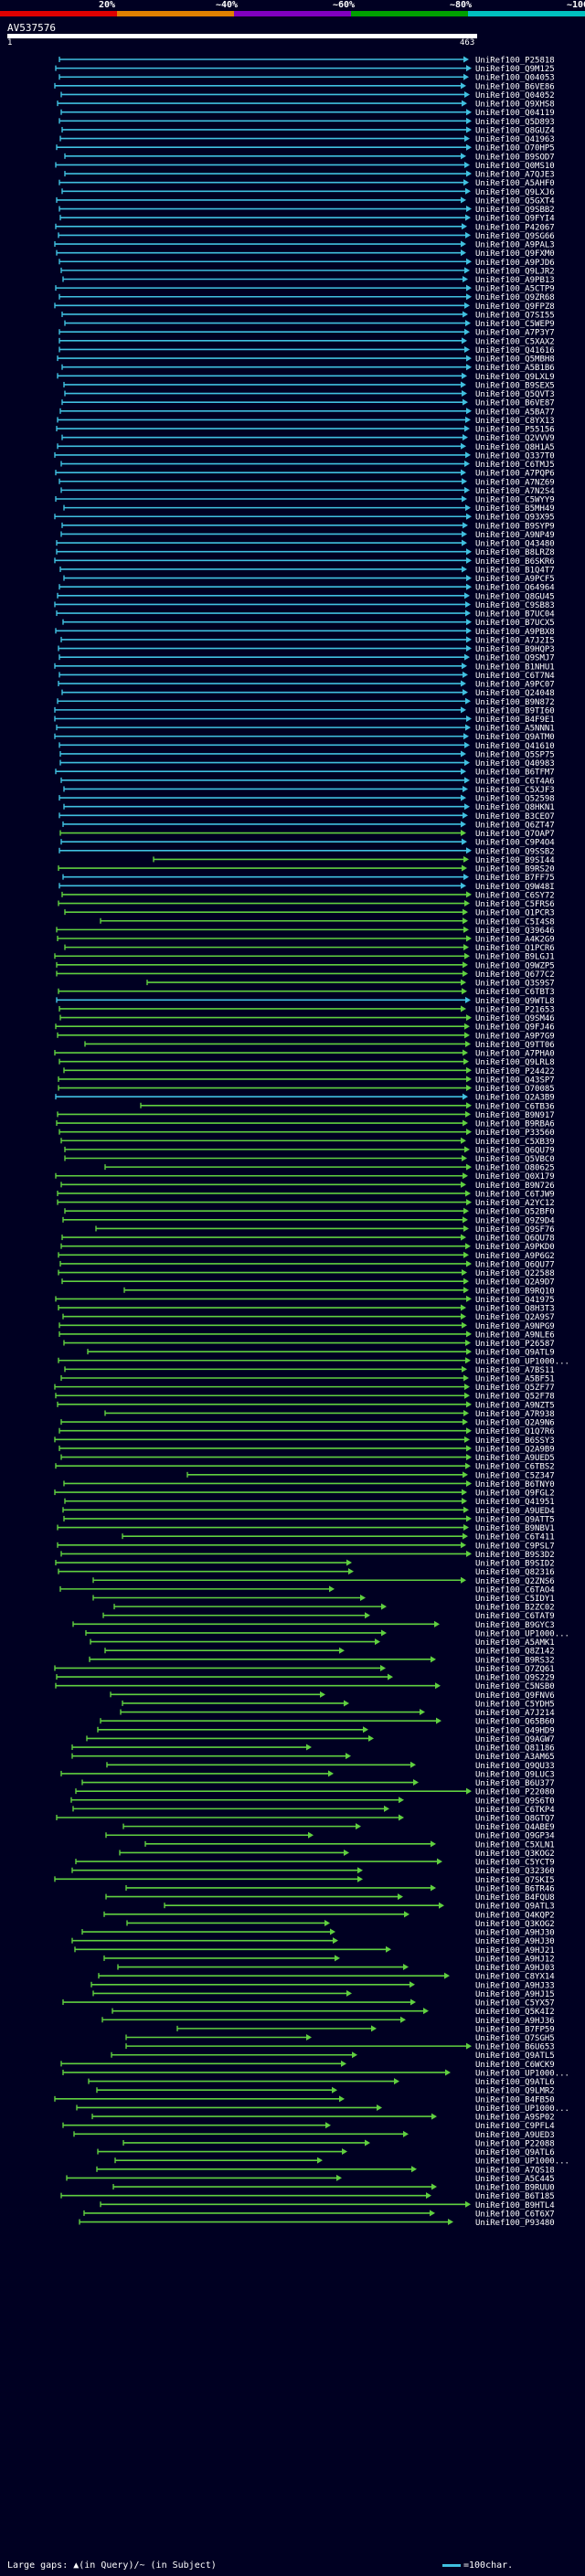 The width and height of the screenshot is (585, 2576). I want to click on hit-label: UniRef100_B9S3D2, so click(515, 1555).